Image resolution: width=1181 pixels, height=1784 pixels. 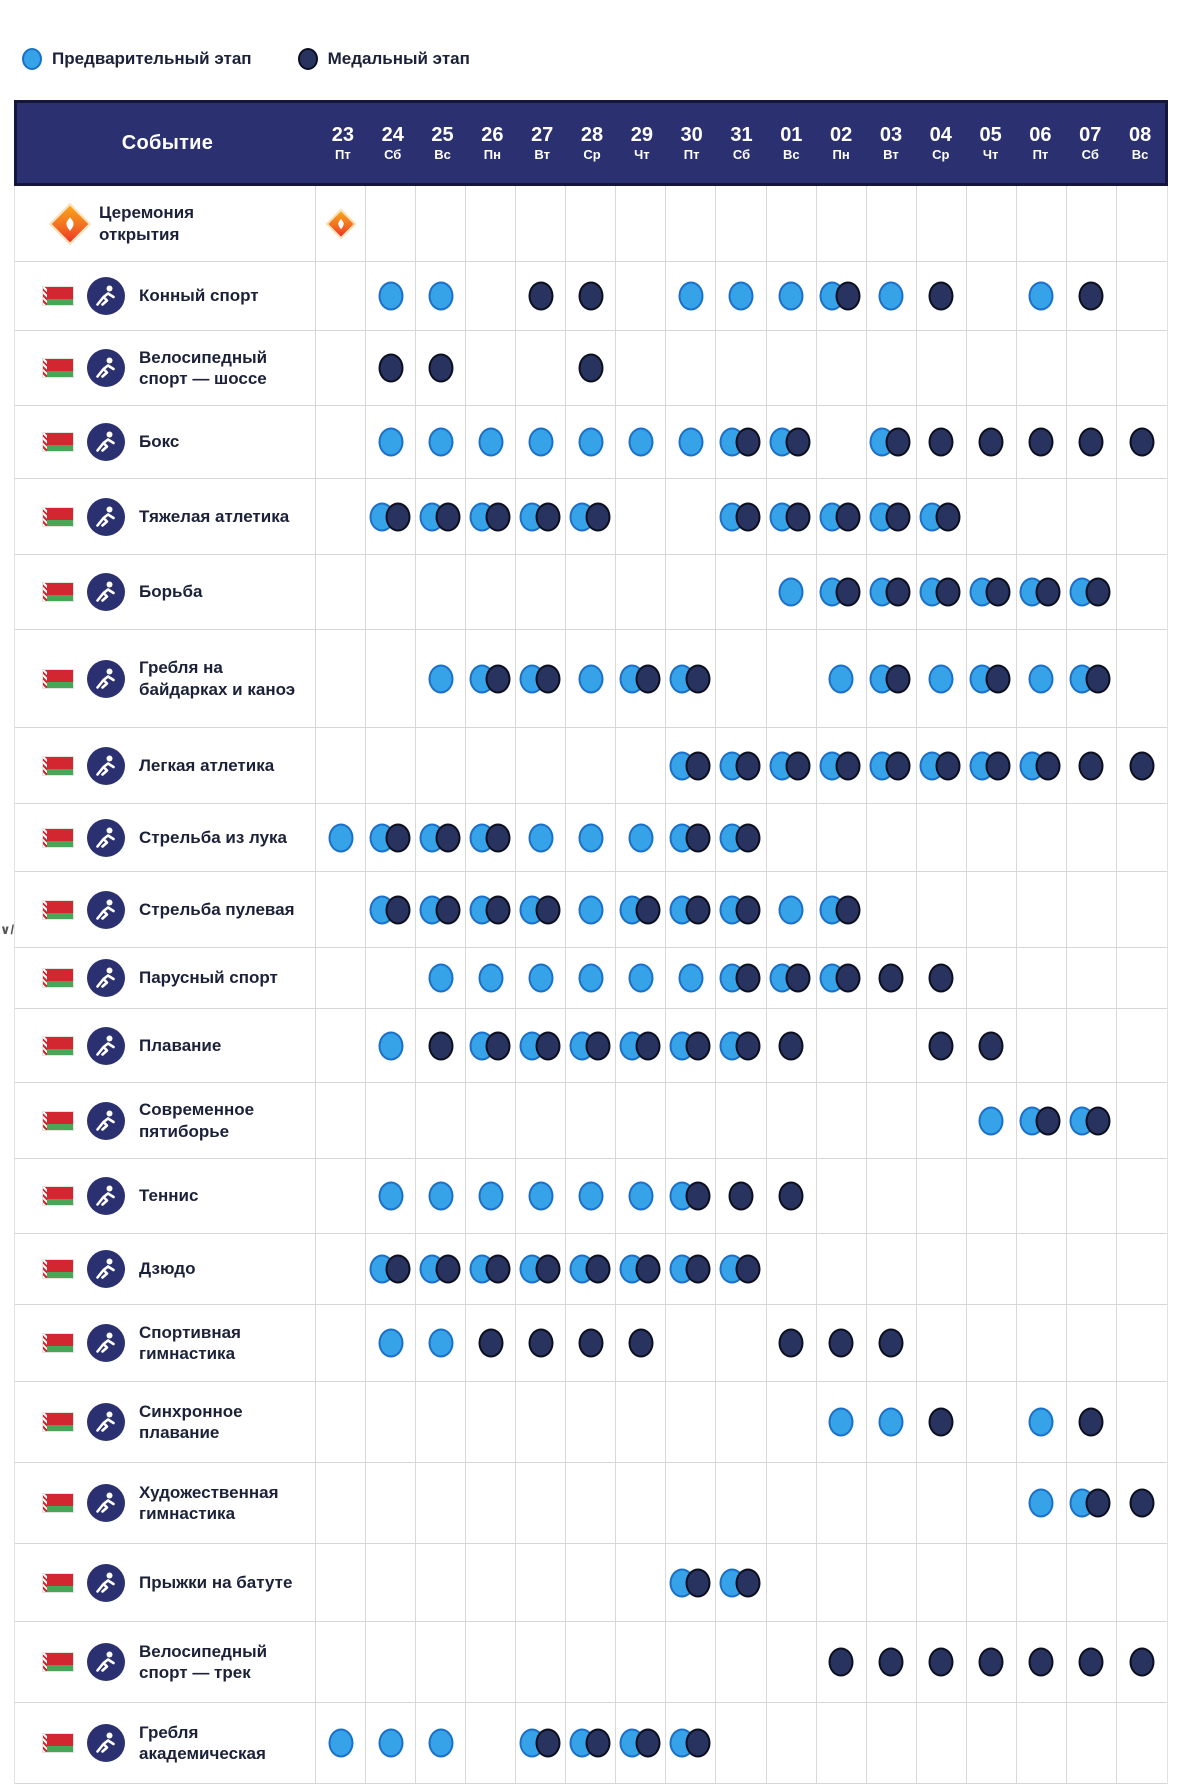 I want to click on edge-artifact: ∨/, so click(x=7, y=929).